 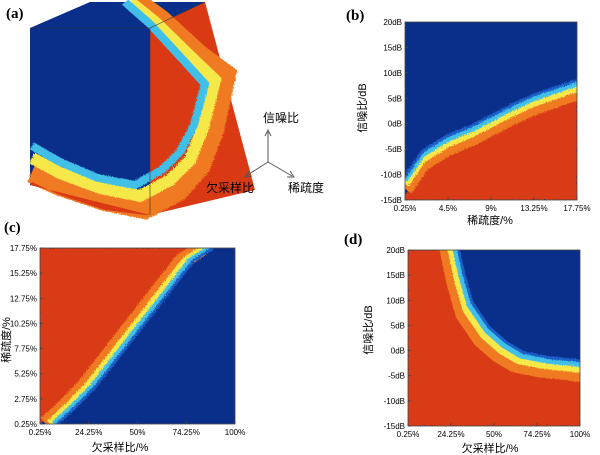 What do you see at coordinates (25, 399) in the screenshot?
I see `y-tick-label: 2.75%` at bounding box center [25, 399].